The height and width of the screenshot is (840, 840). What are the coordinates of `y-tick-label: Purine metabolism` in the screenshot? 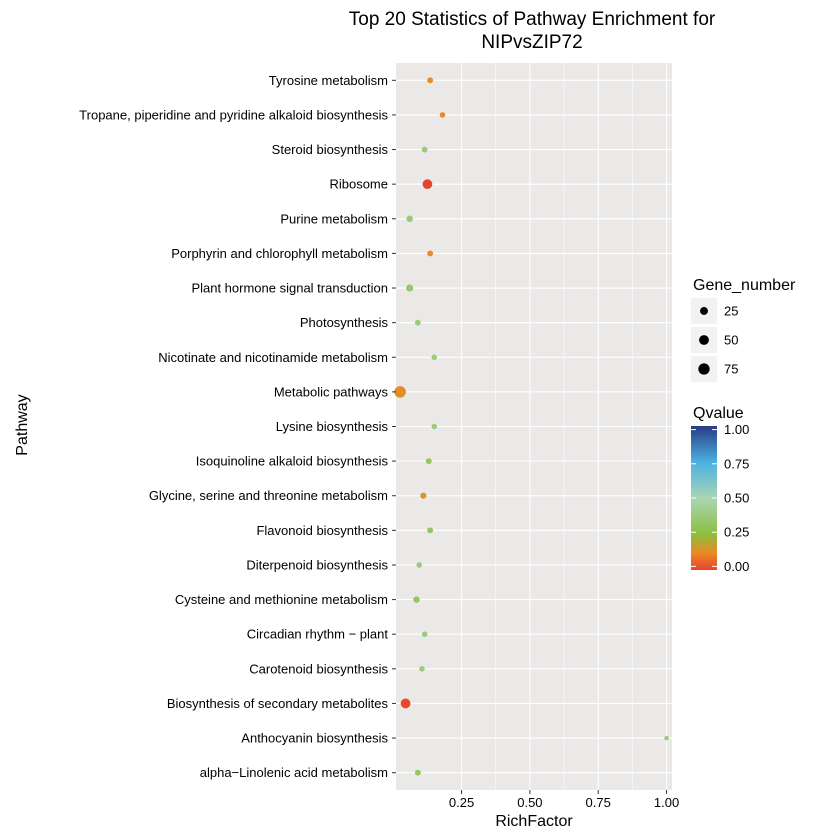 It's located at (334, 218).